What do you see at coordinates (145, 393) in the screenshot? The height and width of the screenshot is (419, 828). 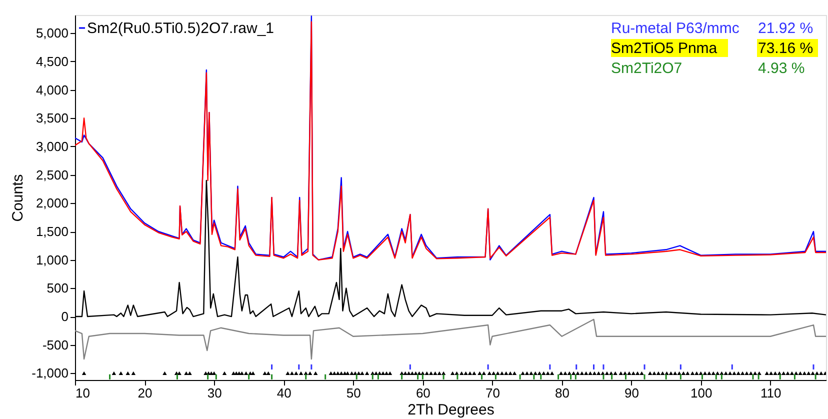 I see `x-tick-label: 20` at bounding box center [145, 393].